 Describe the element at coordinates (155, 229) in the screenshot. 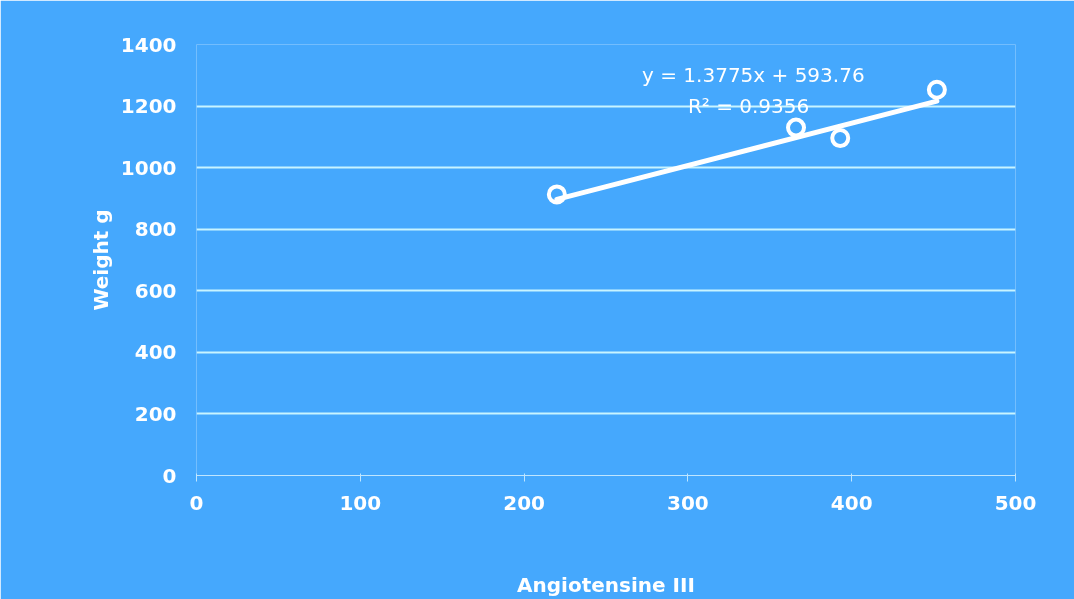

I see `y-tick-label: 800` at that location.